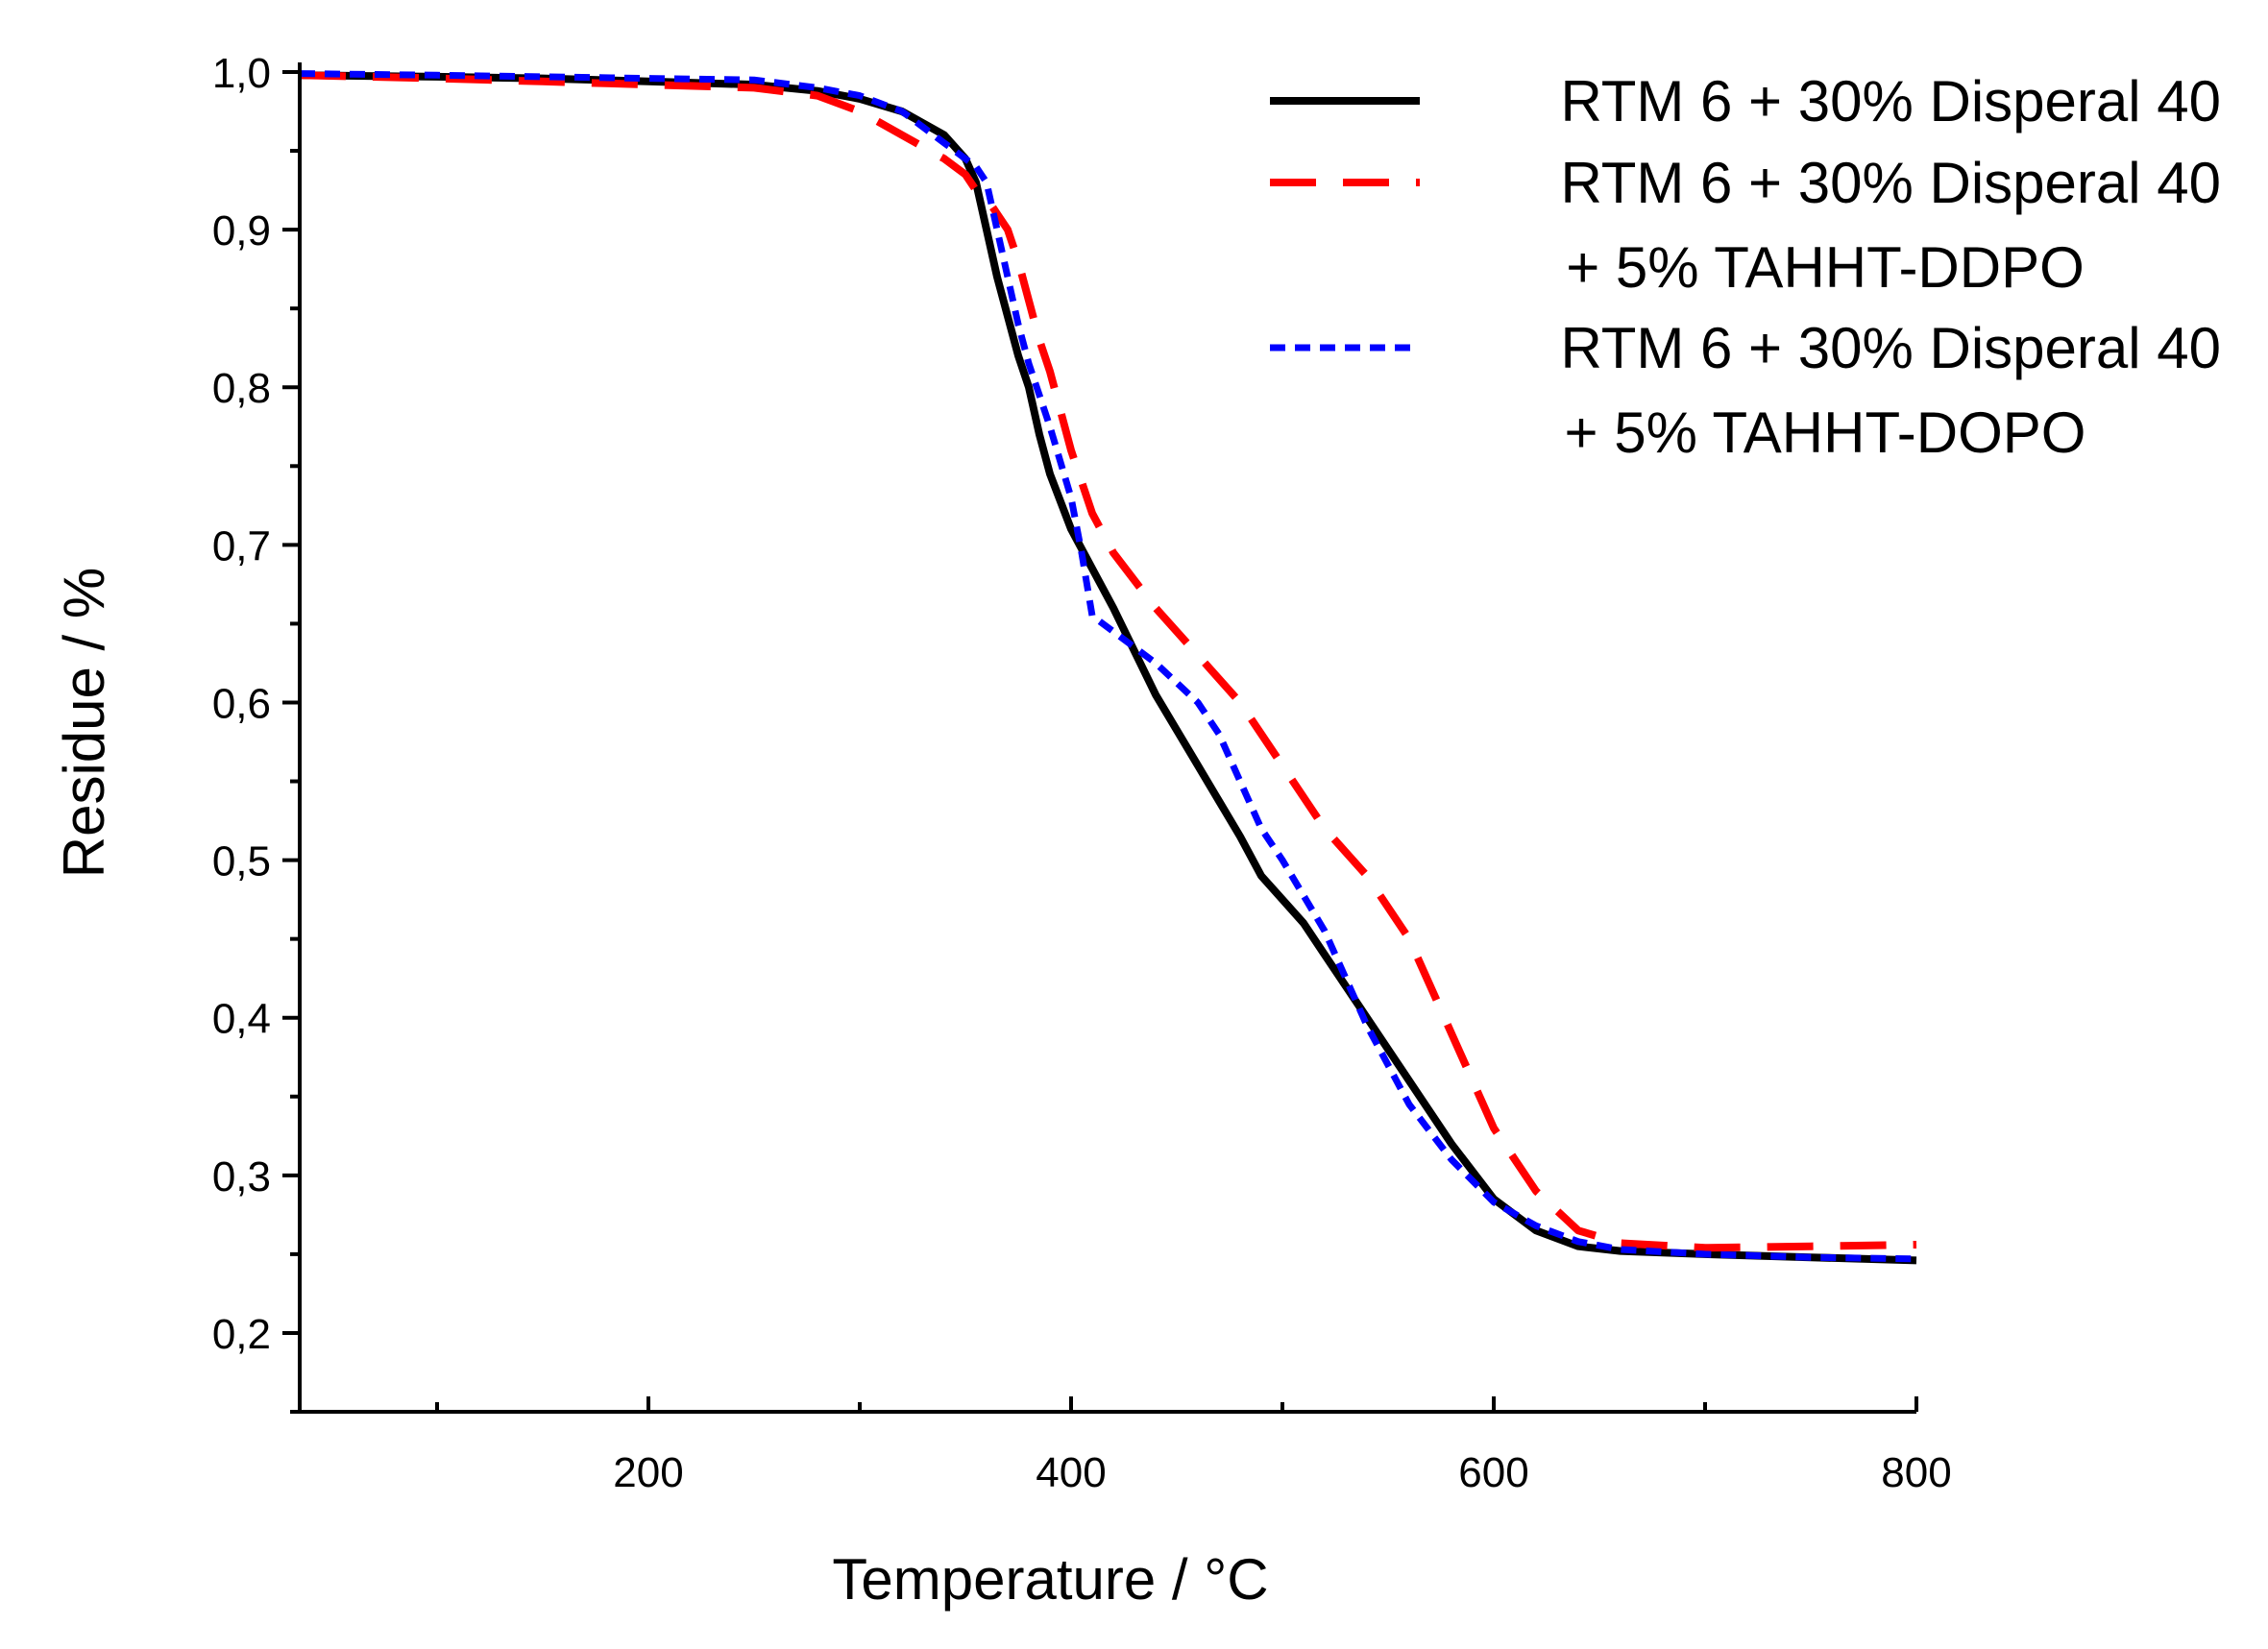  What do you see at coordinates (1825, 433) in the screenshot?
I see `legend-label-3-line2: + 5% TAHHT-DOPO` at bounding box center [1825, 433].